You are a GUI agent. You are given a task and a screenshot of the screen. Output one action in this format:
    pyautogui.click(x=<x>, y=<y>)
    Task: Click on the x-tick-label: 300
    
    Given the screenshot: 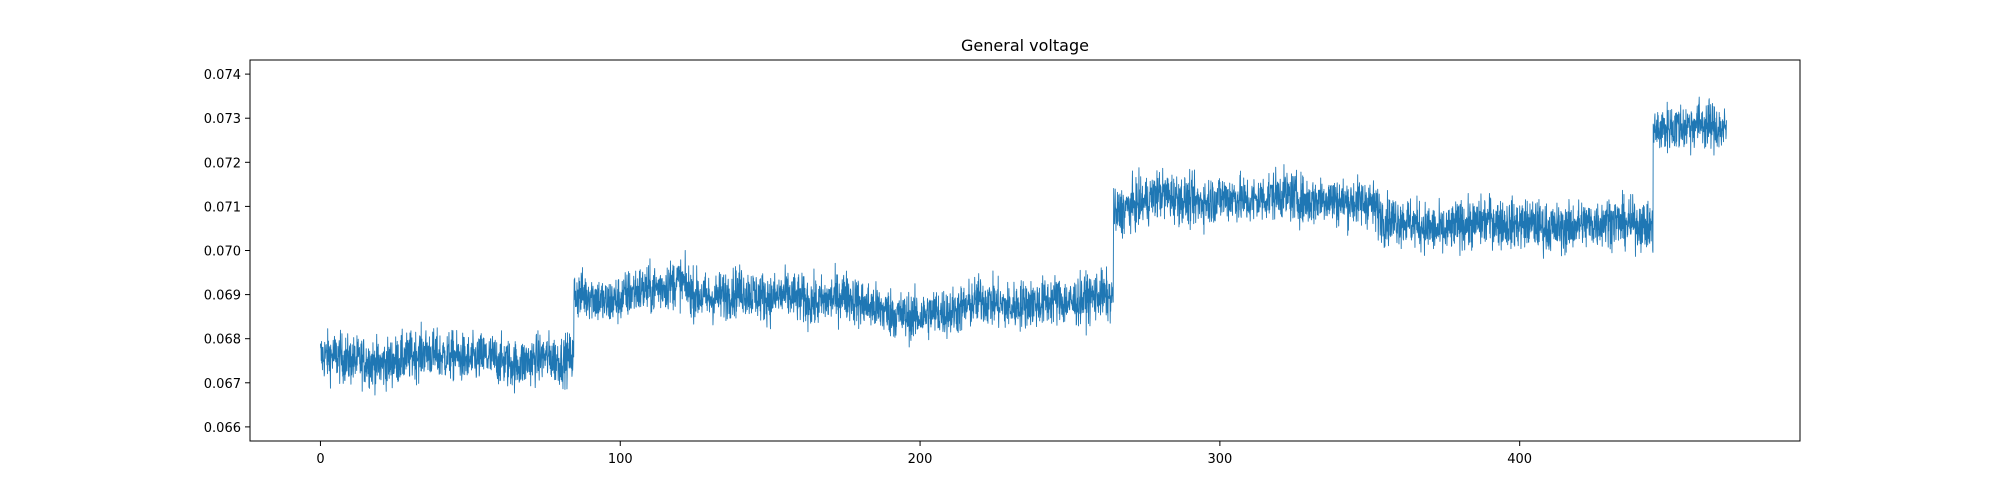 What is the action you would take?
    pyautogui.click(x=1219, y=459)
    